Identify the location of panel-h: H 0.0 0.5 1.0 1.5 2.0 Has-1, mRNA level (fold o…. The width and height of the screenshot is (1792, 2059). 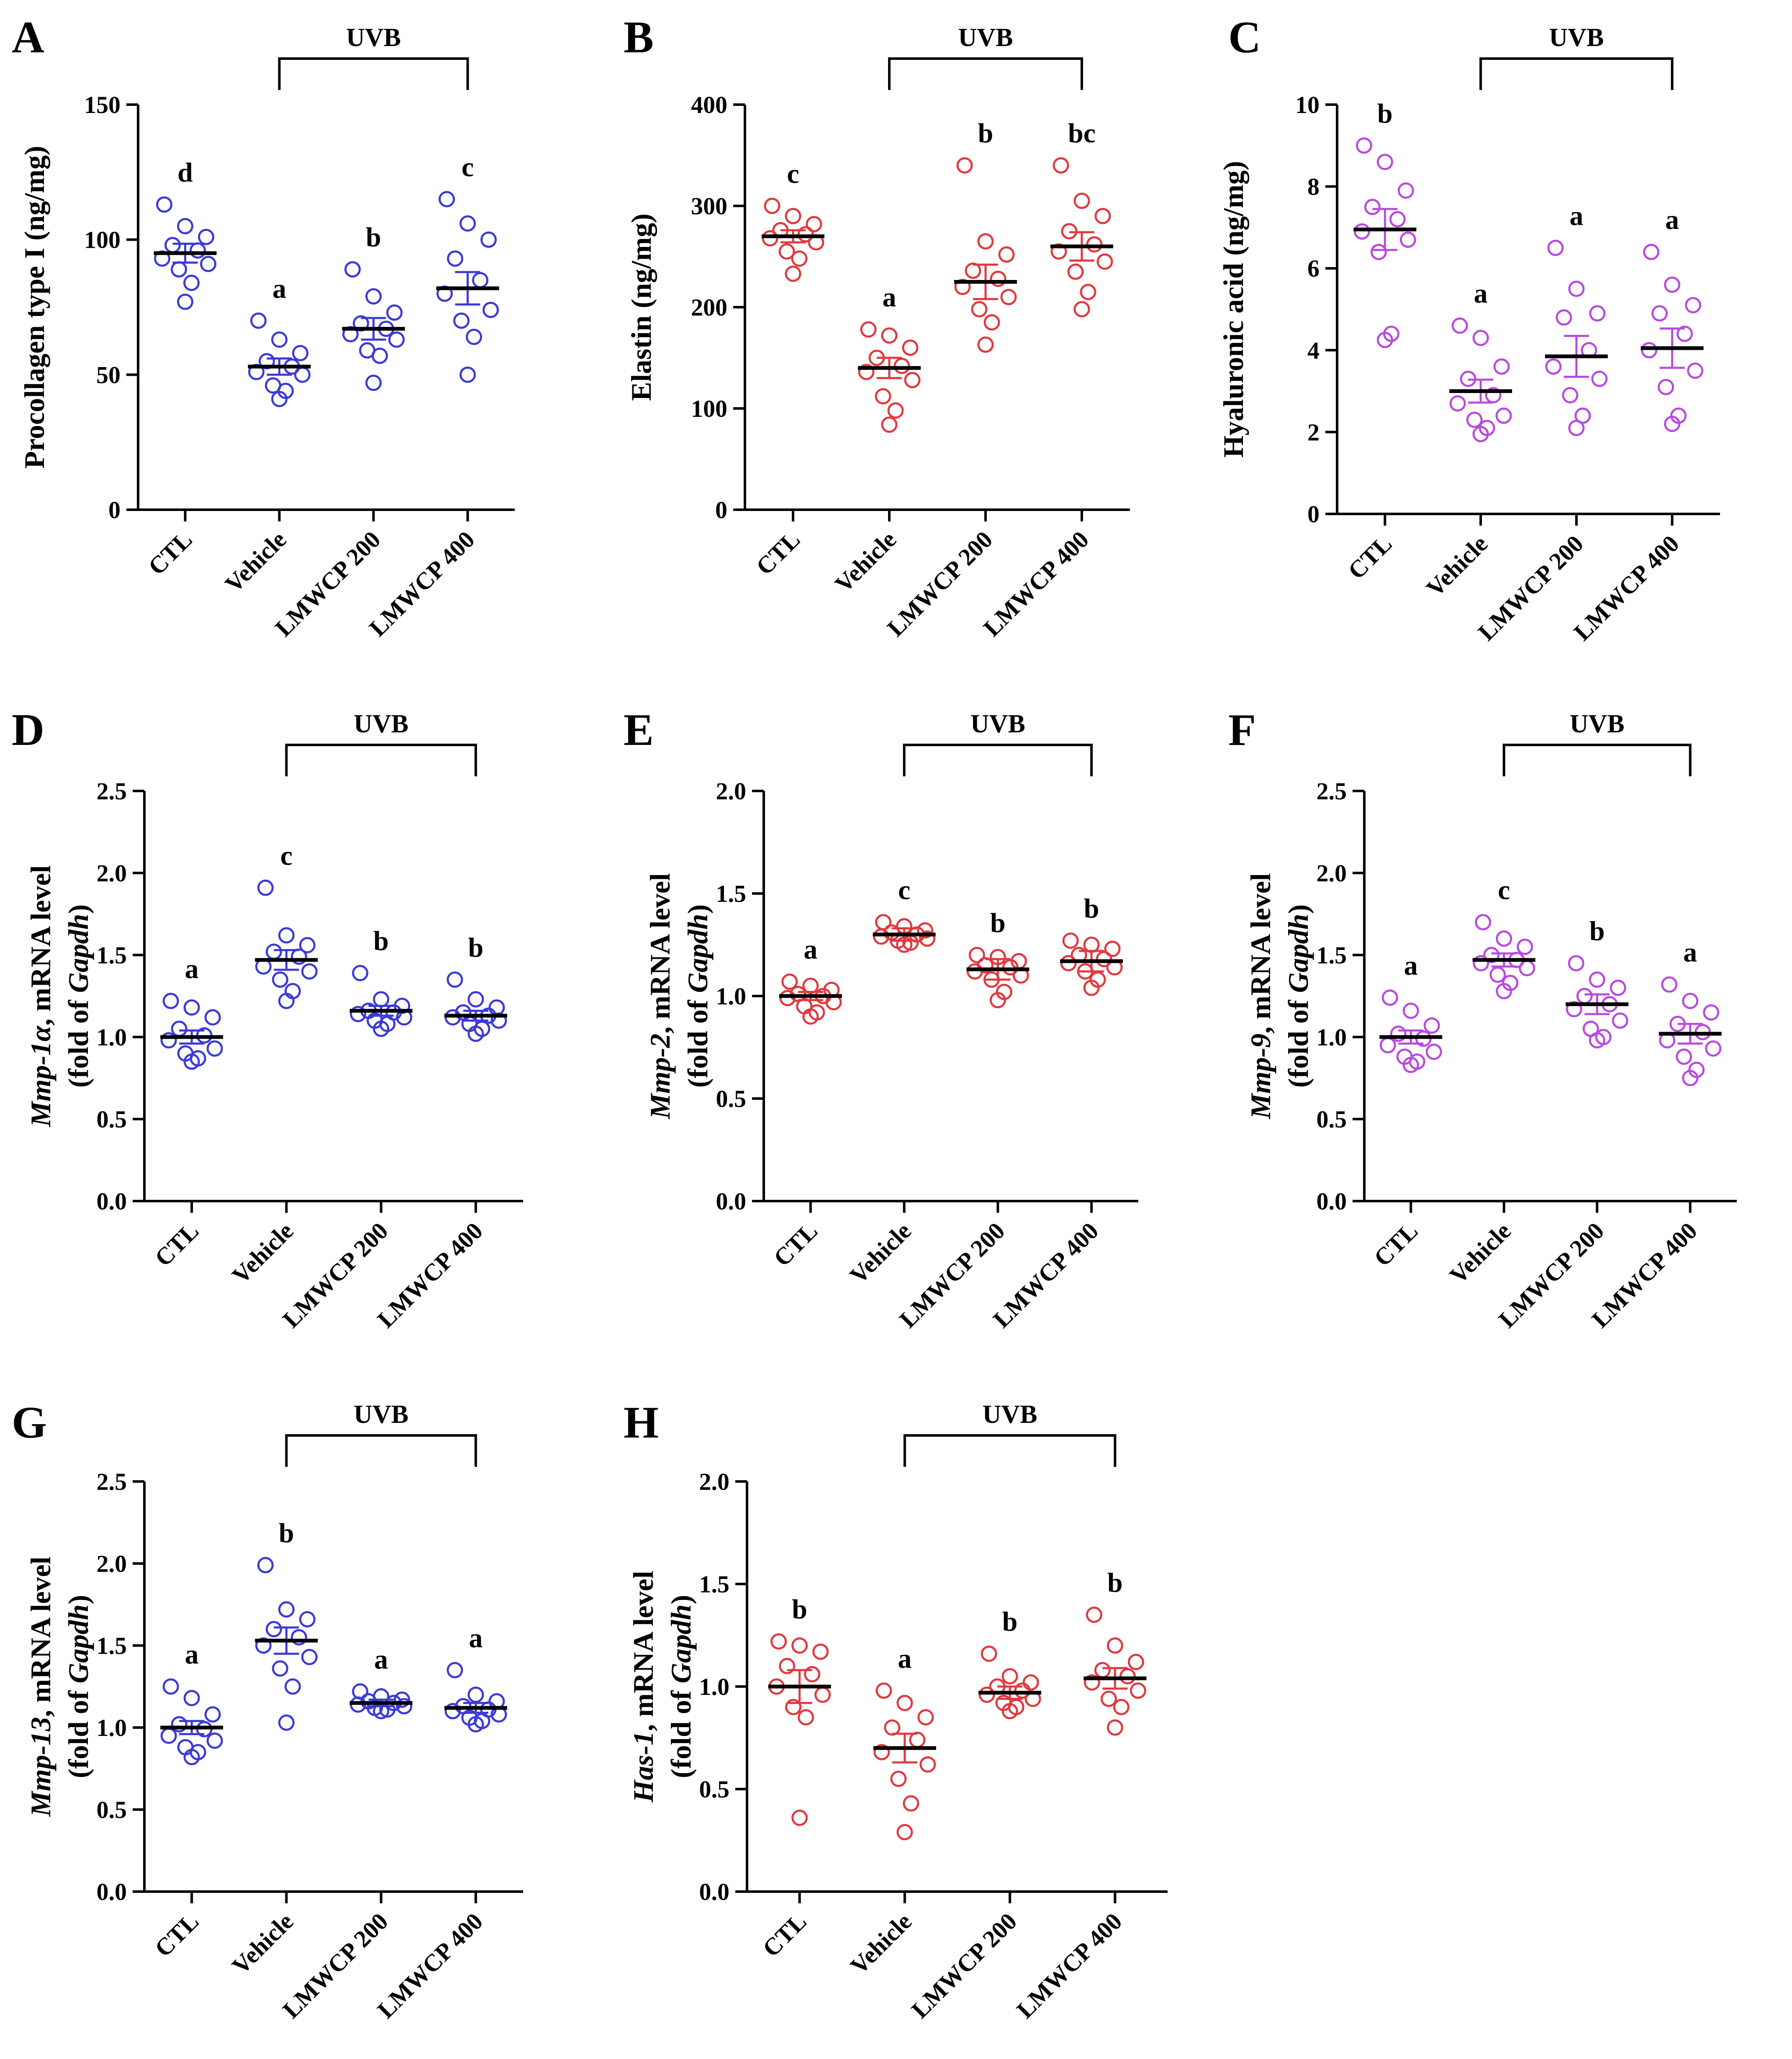
(896, 1710).